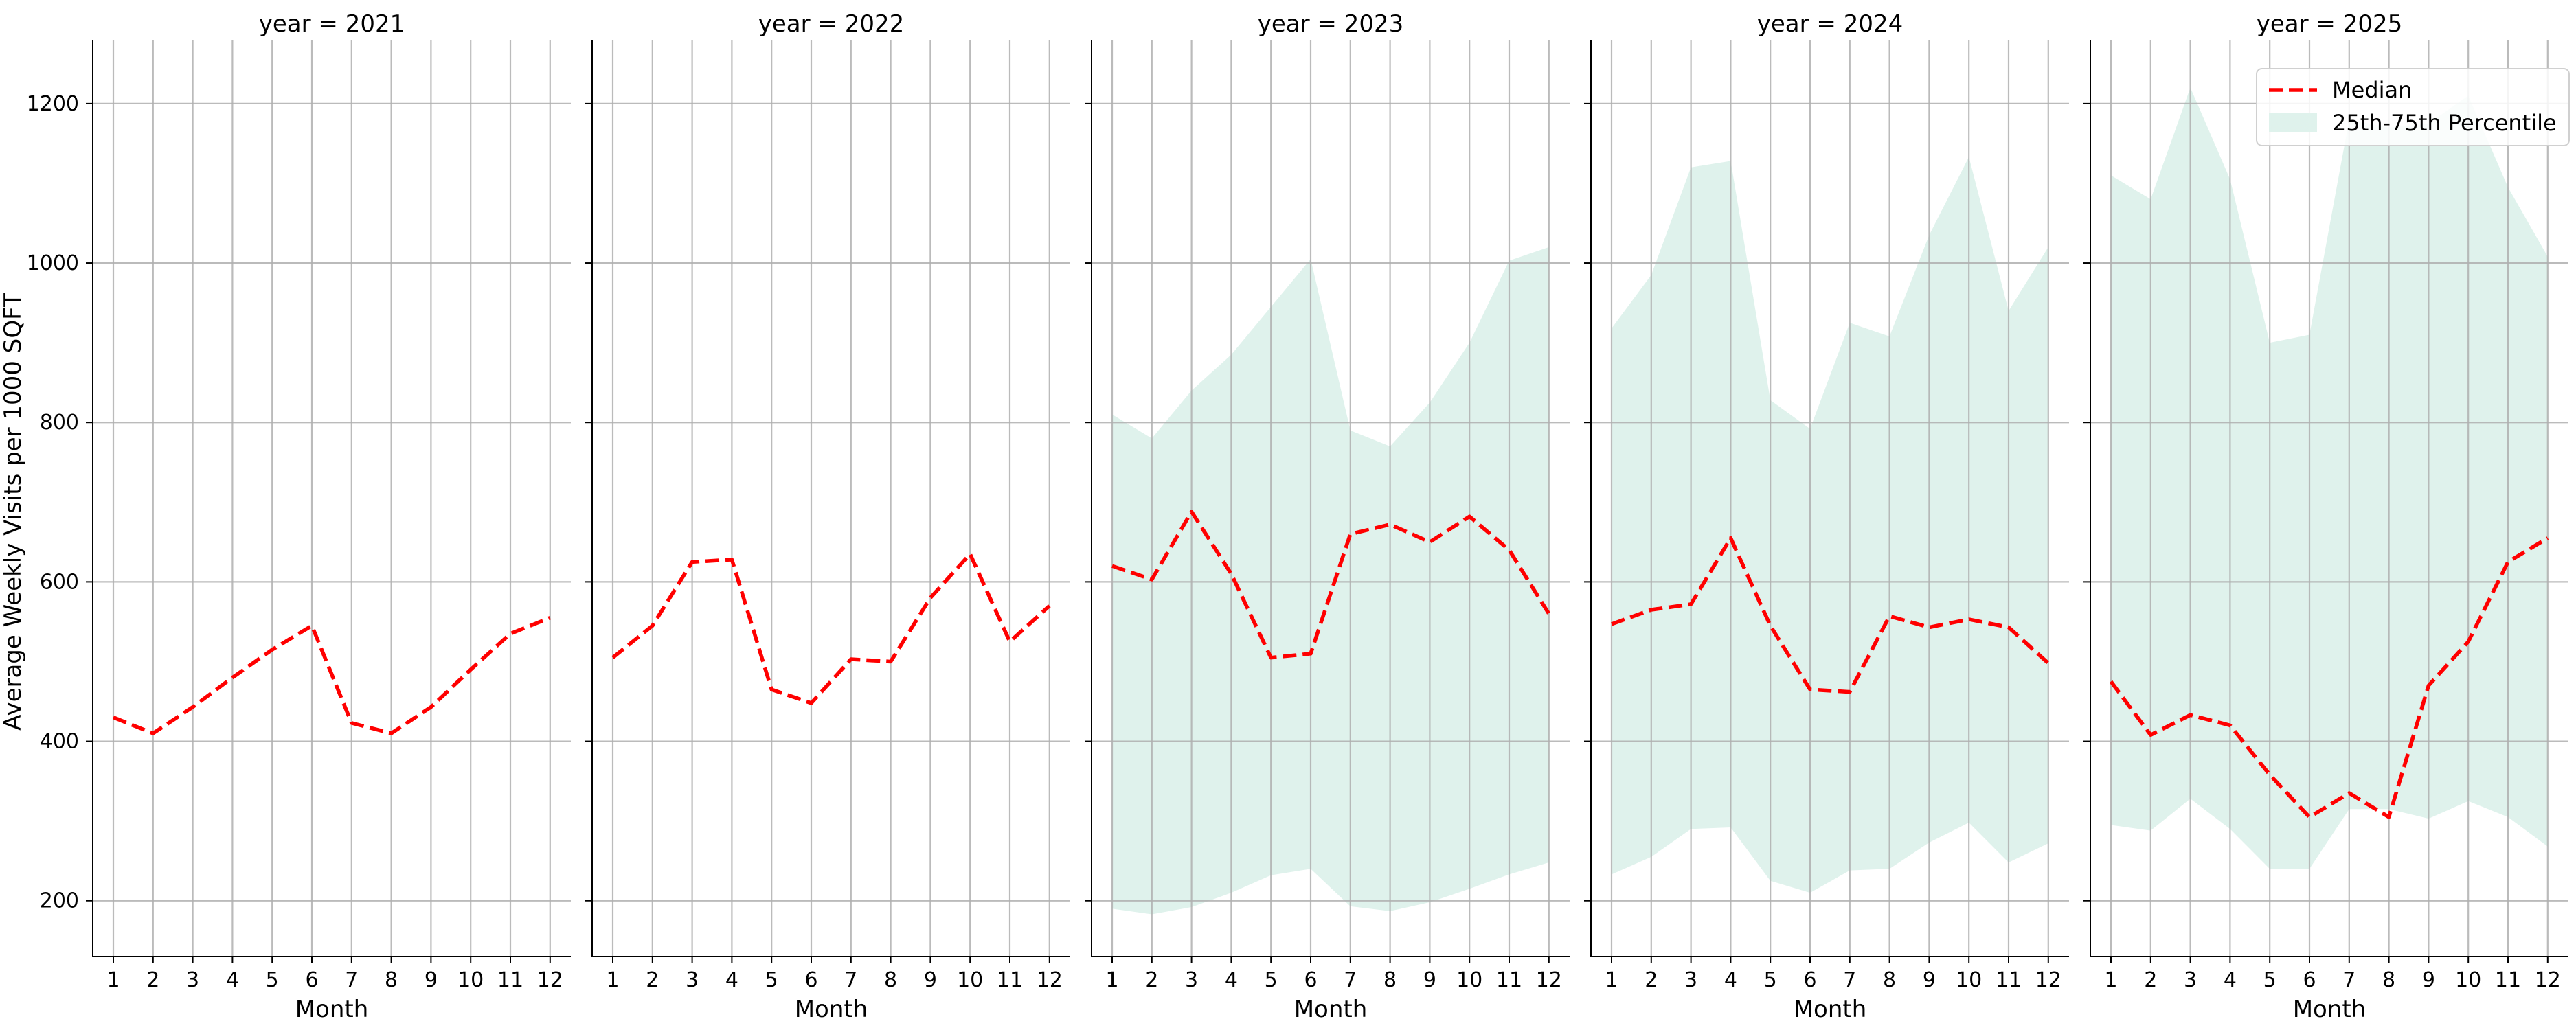 This screenshot has height=1030, width=2576. Describe the element at coordinates (2444, 123) in the screenshot. I see `legend-band-label: 25th-75th Percentile` at that location.